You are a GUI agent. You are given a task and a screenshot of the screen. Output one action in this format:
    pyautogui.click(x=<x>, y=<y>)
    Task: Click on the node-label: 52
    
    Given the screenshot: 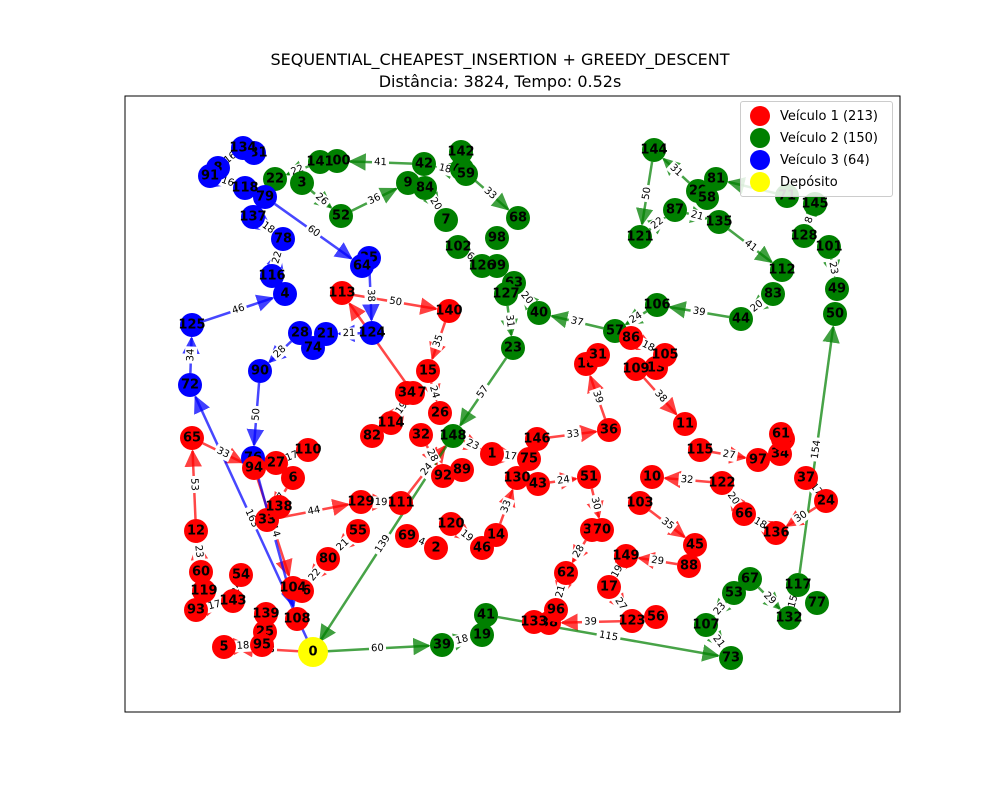 What is the action you would take?
    pyautogui.click(x=341, y=216)
    